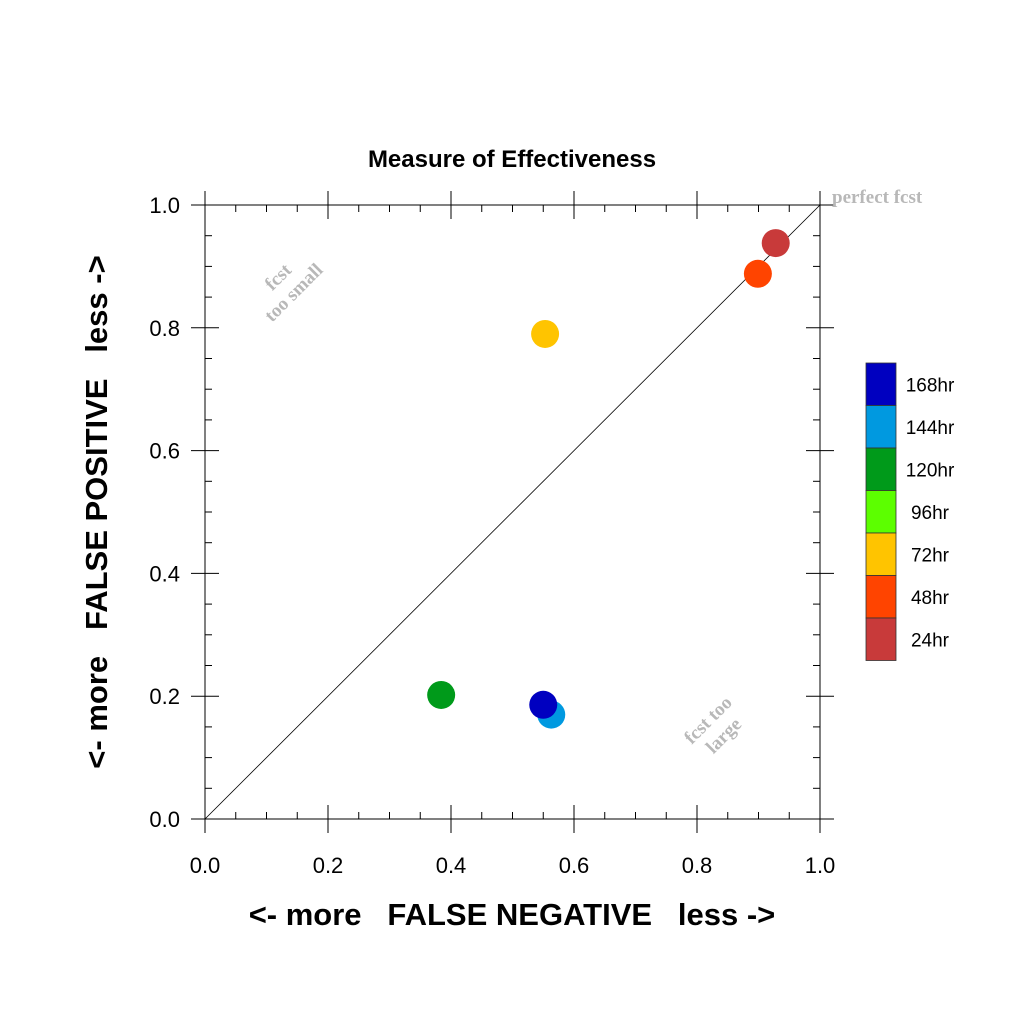  I want to click on legend-swatch-168hr, so click(881, 384).